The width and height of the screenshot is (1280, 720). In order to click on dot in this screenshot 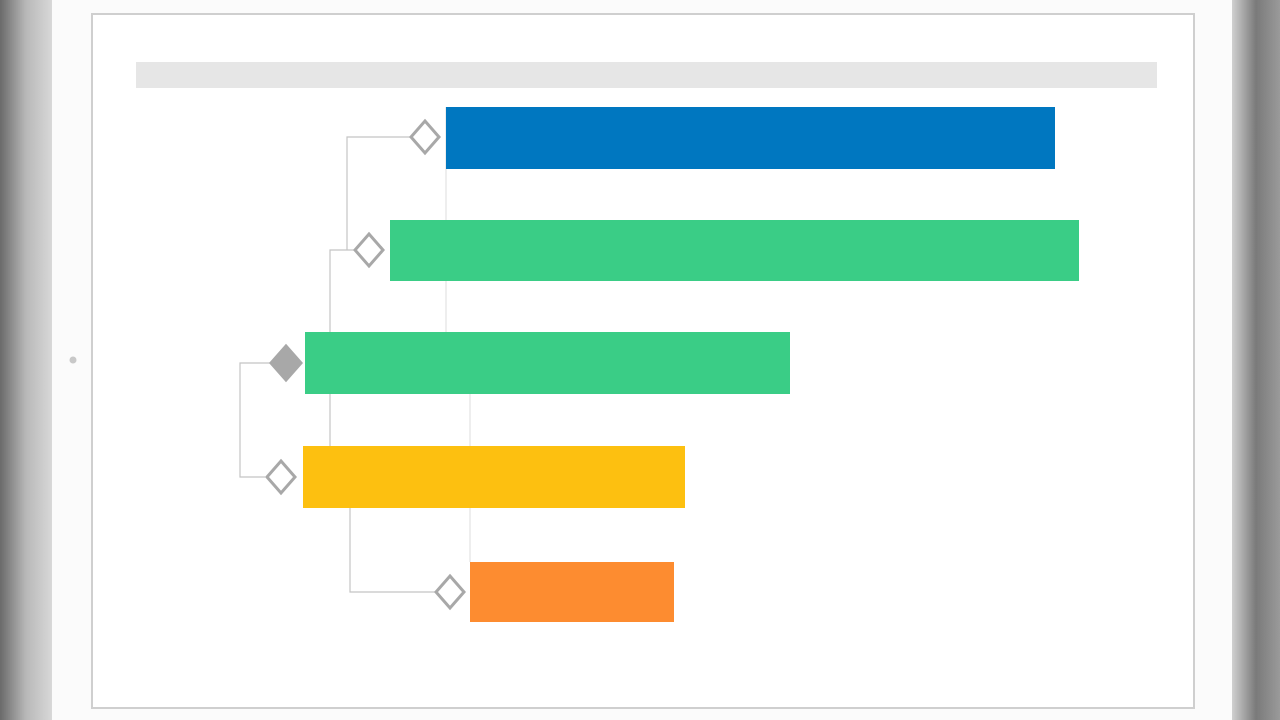, I will do `click(73, 360)`.